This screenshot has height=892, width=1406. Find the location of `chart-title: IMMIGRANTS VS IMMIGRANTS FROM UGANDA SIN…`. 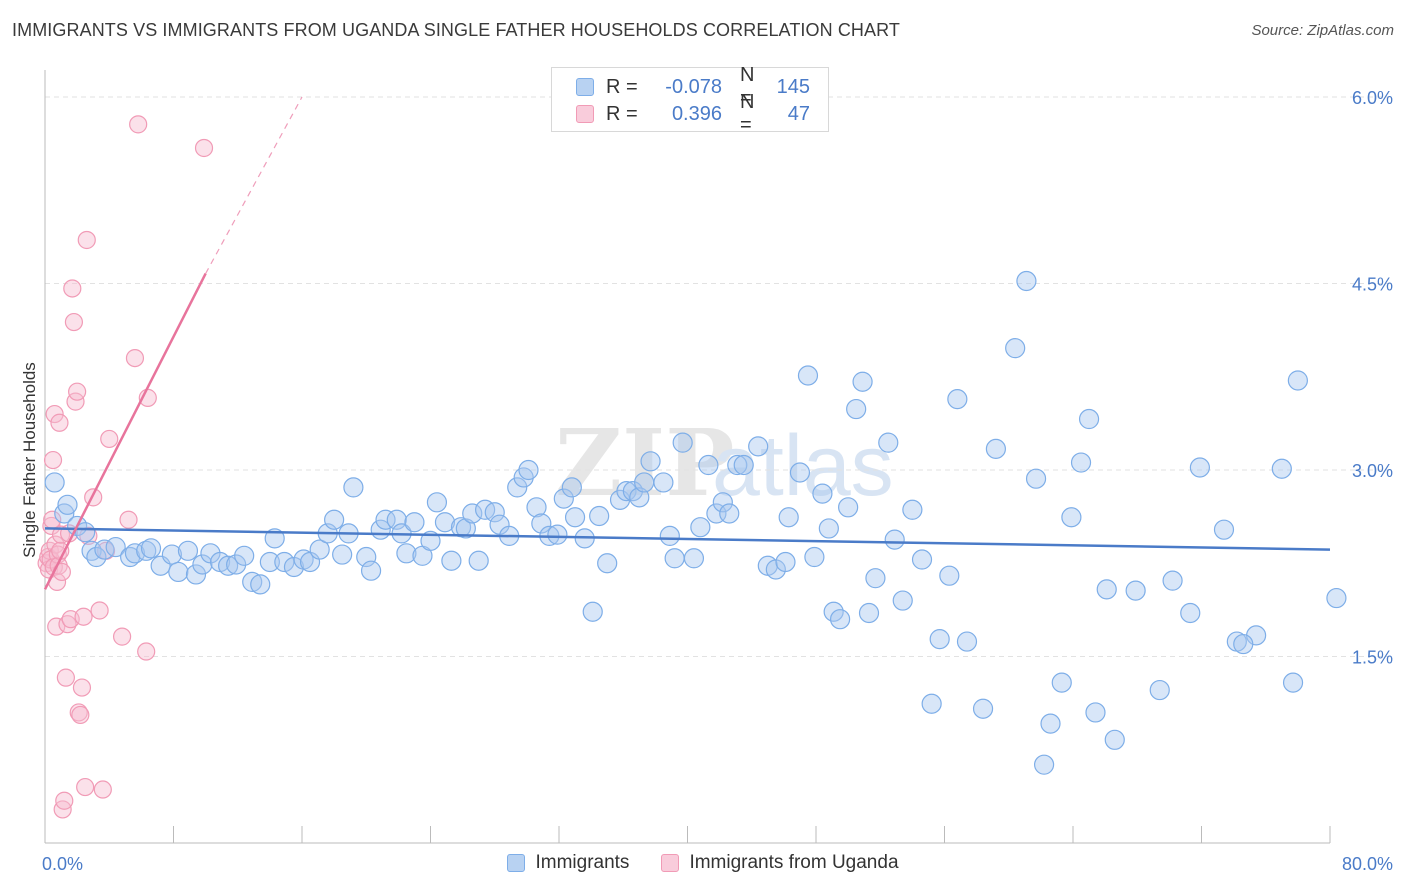

chart-title: IMMIGRANTS VS IMMIGRANTS FROM UGANDA SIN… is located at coordinates (456, 30).